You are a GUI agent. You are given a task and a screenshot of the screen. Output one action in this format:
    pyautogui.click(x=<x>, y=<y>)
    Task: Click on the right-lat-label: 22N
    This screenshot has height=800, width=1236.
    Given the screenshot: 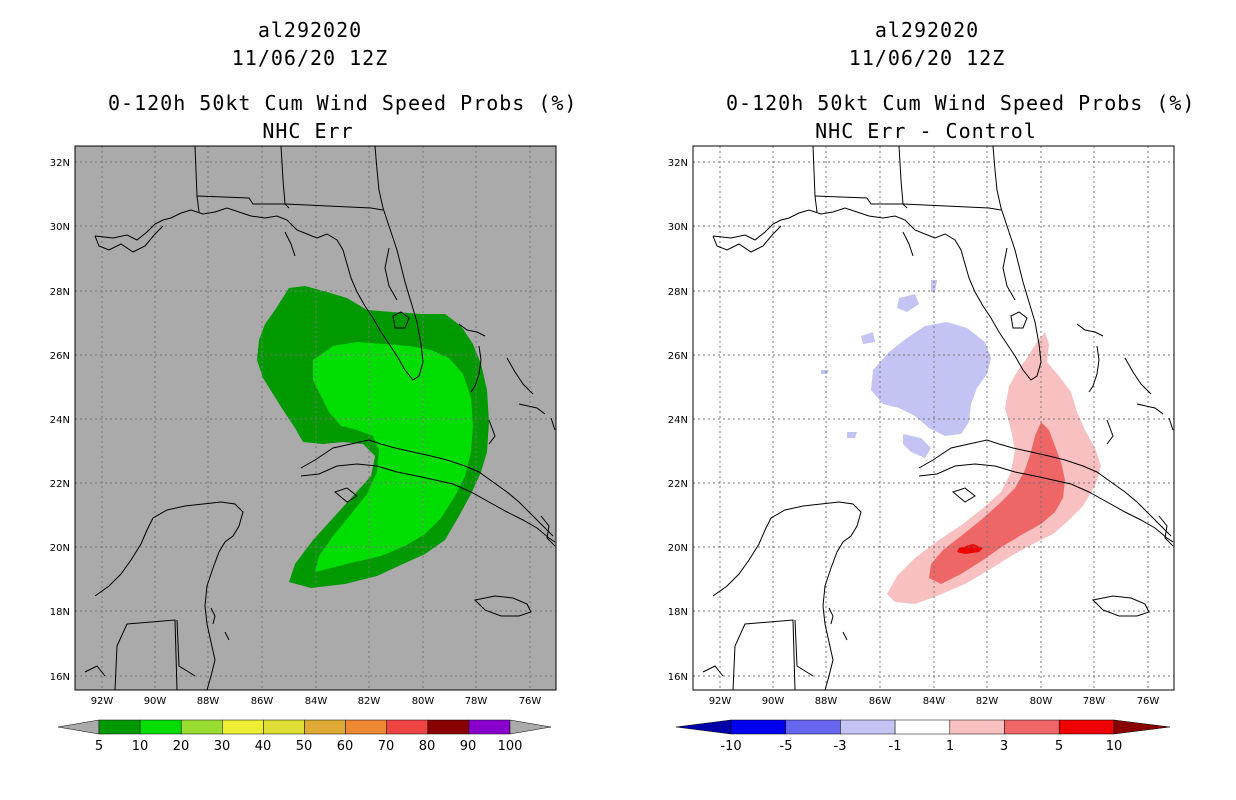 What is the action you would take?
    pyautogui.click(x=678, y=484)
    